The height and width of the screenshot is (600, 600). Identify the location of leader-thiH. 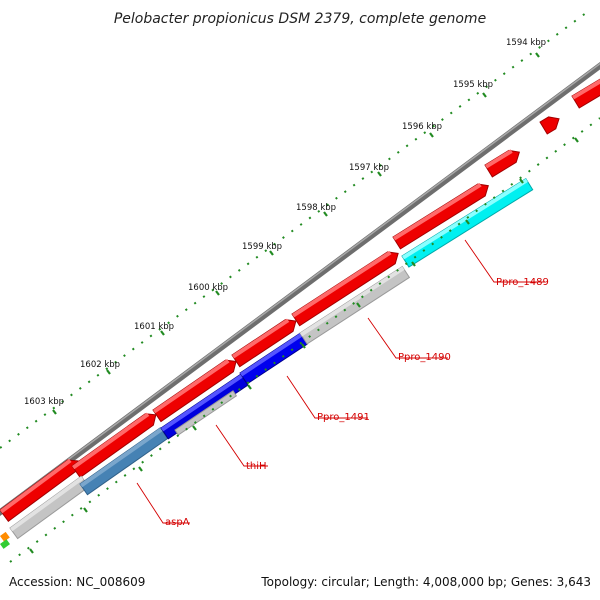
(241, 445).